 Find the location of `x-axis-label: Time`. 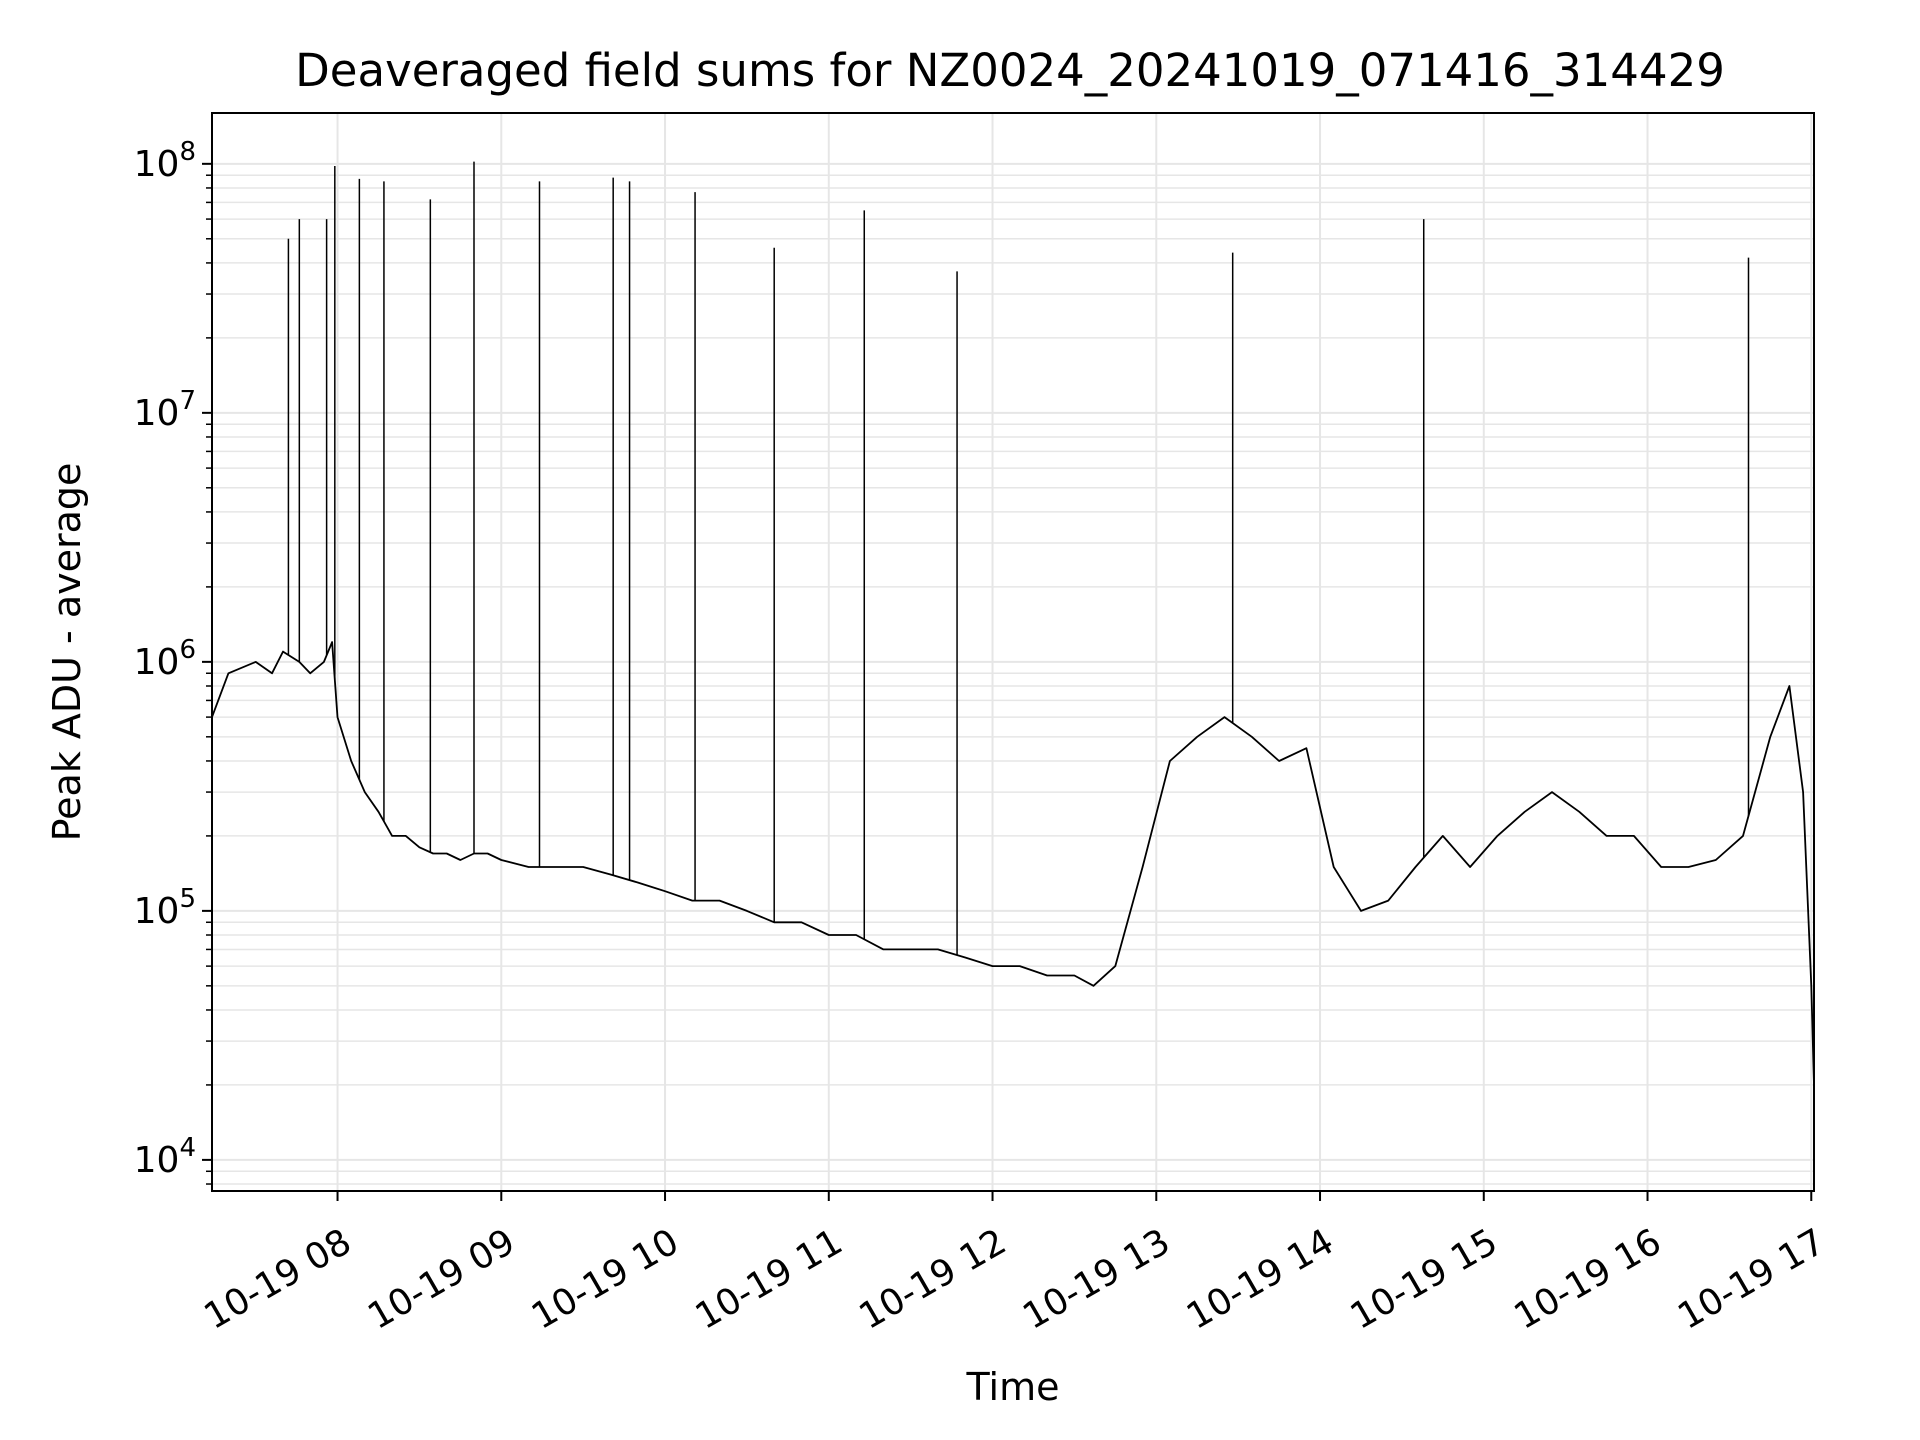

x-axis-label: Time is located at coordinates (1013, 1387).